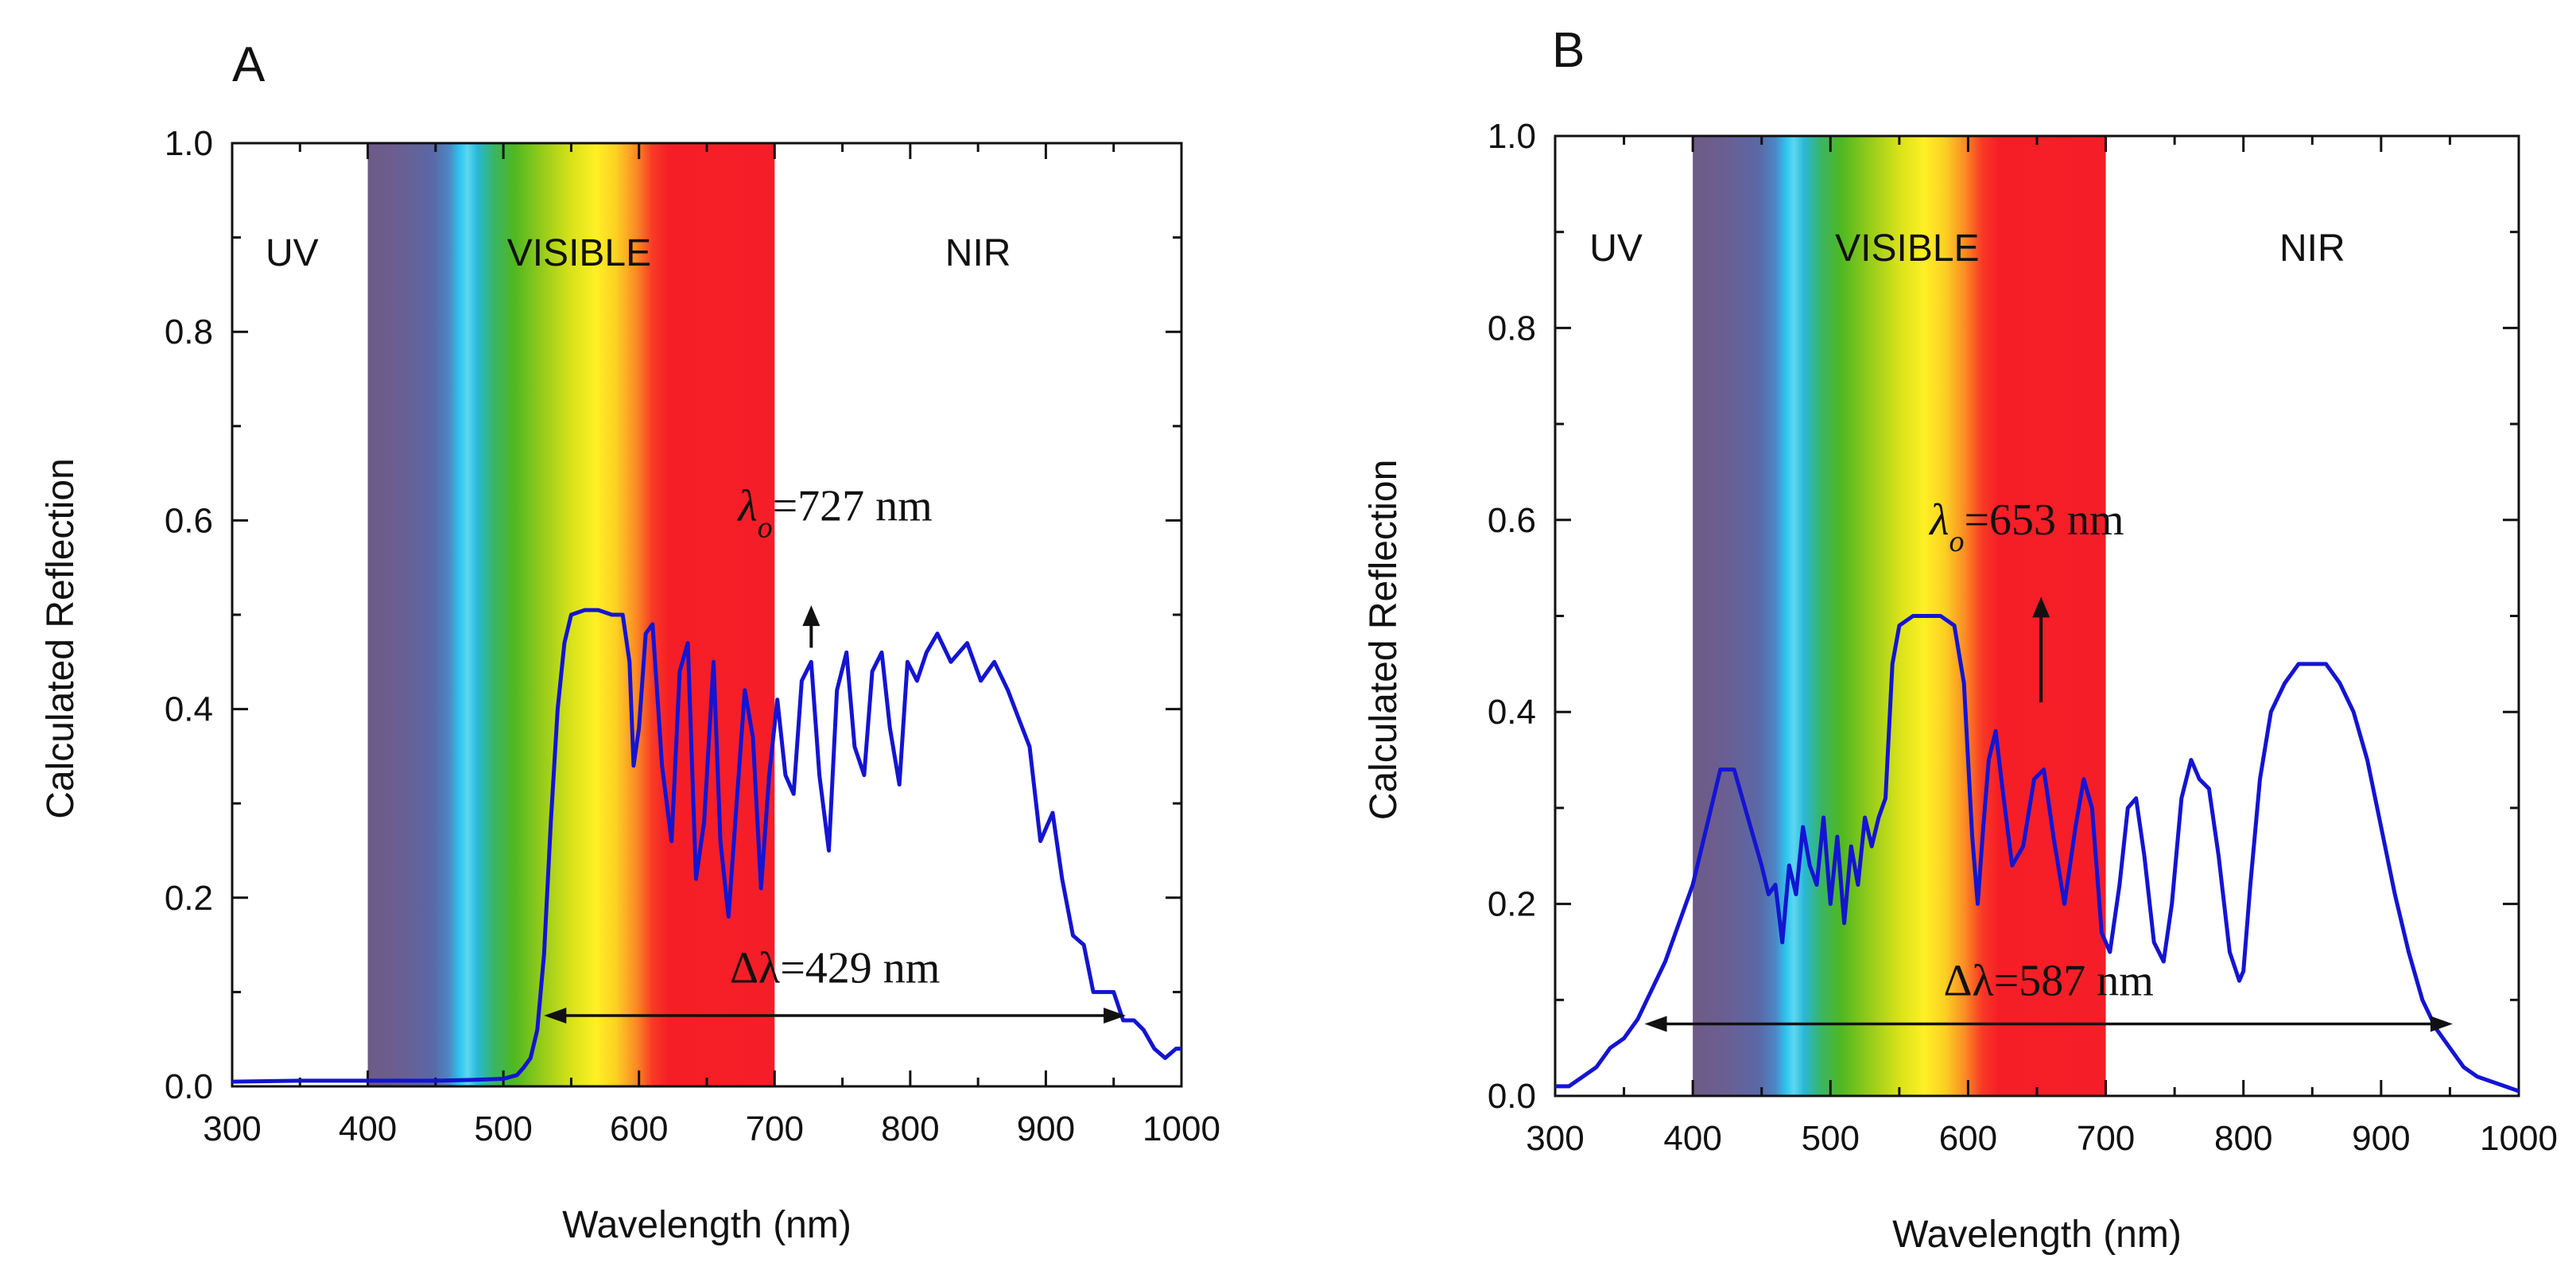 The image size is (2576, 1282). Describe the element at coordinates (853, 506) in the screenshot. I see `center-wavelength-value: =727 nm` at that location.